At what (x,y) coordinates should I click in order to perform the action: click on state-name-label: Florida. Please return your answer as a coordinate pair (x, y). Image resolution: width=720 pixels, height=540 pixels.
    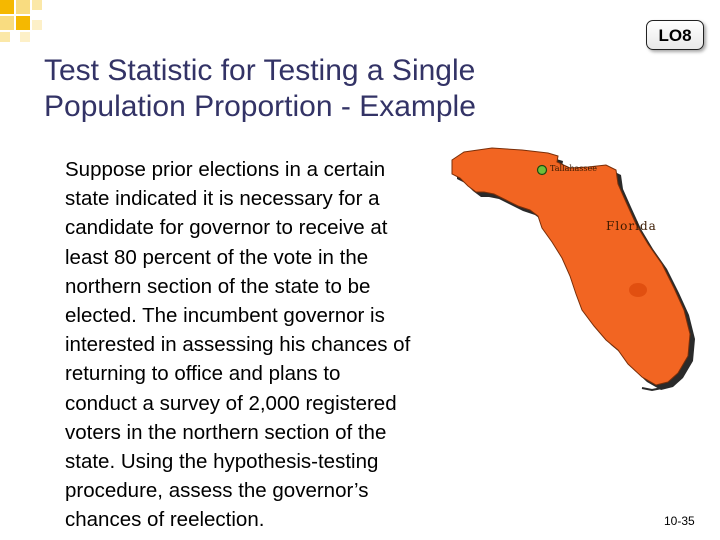
    Looking at the image, I should click on (631, 226).